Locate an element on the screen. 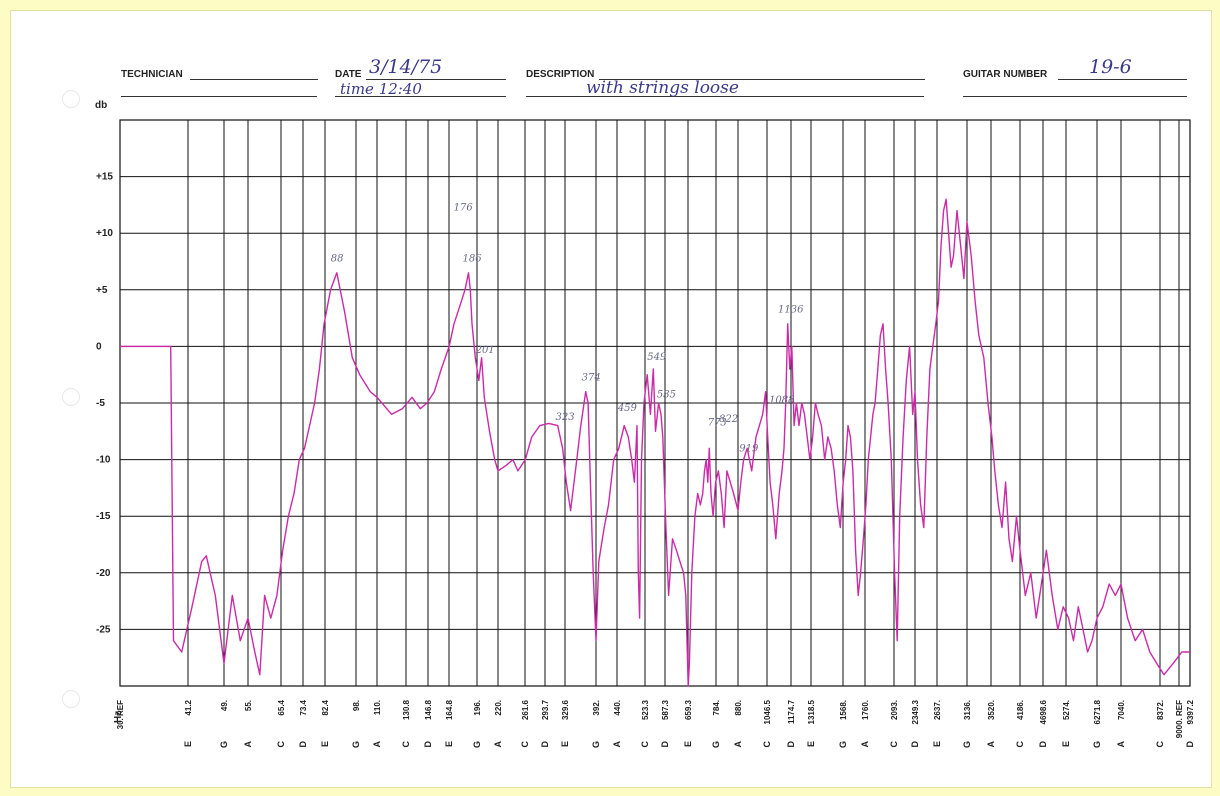 The width and height of the screenshot is (1220, 796). y-tick-label: -25 is located at coordinates (103, 629).